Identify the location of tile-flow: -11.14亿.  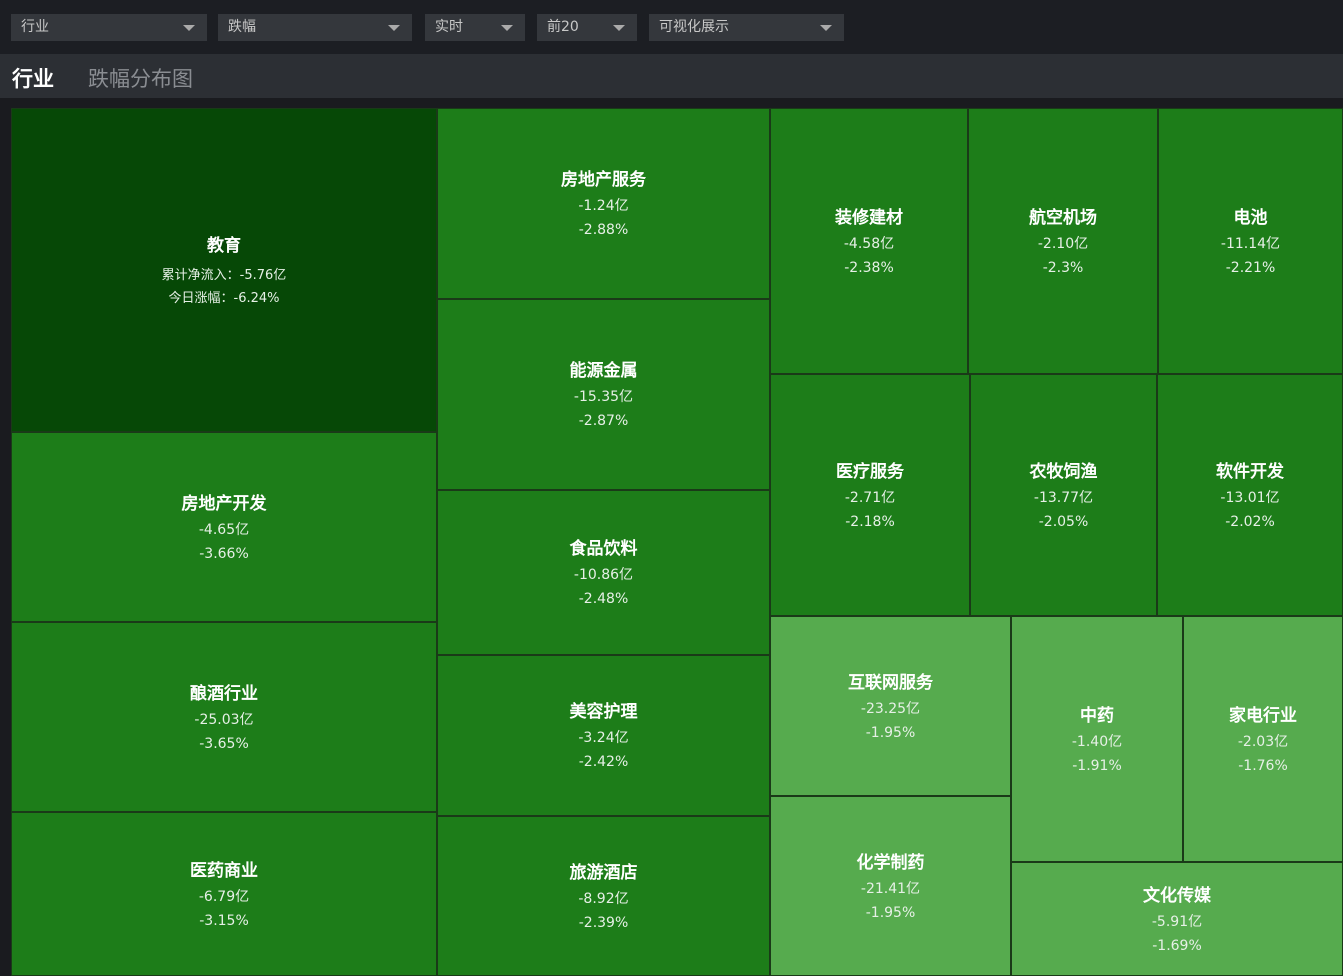
(1250, 243).